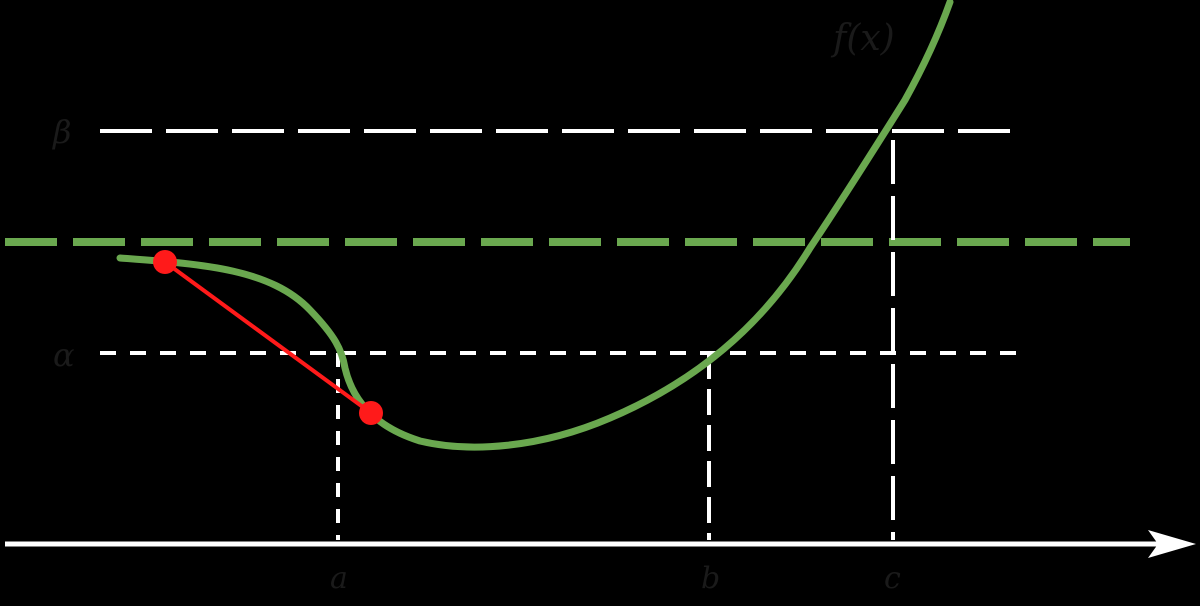  Describe the element at coordinates (1172, 544) in the screenshot. I see `x-axis-arrowhead` at that location.